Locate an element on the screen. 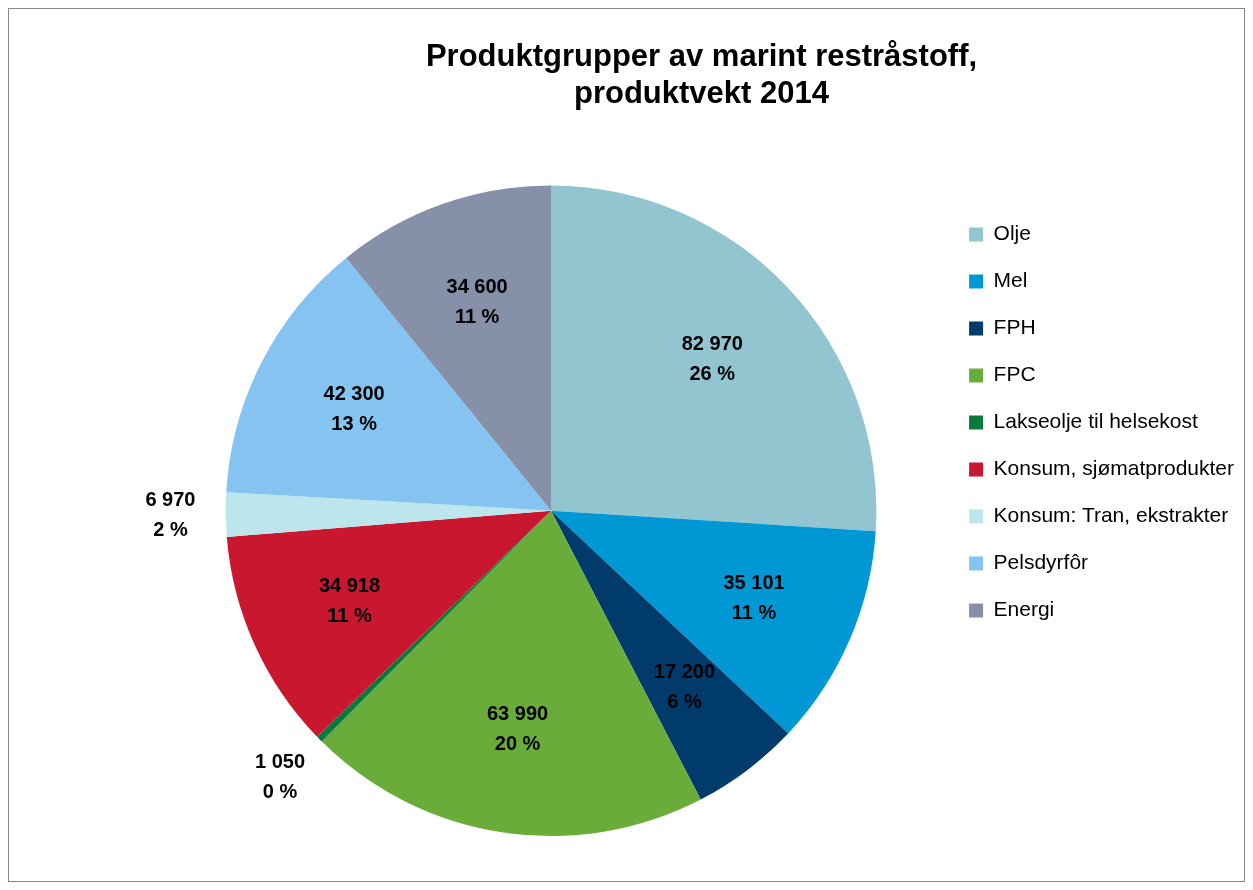 This screenshot has width=1253, height=890. data-label: 35 101 11 % is located at coordinates (754, 597).